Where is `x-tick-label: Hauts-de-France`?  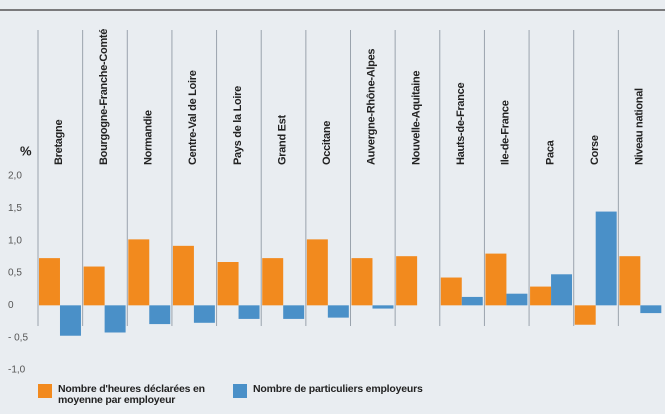
x-tick-label: Hauts-de-France is located at coordinates (461, 124).